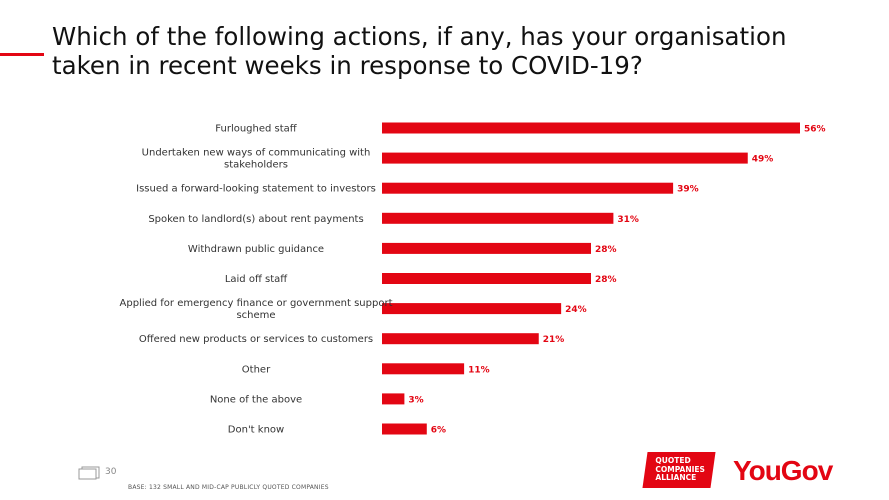 The image size is (889, 500). I want to click on bar-value-label: 56%, so click(815, 130).